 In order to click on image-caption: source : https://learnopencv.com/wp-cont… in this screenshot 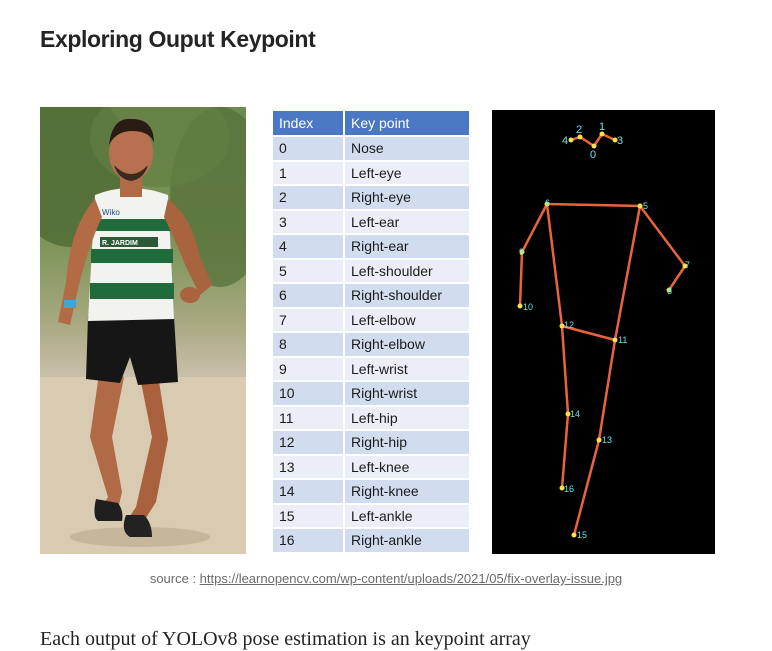, I will do `click(386, 578)`.